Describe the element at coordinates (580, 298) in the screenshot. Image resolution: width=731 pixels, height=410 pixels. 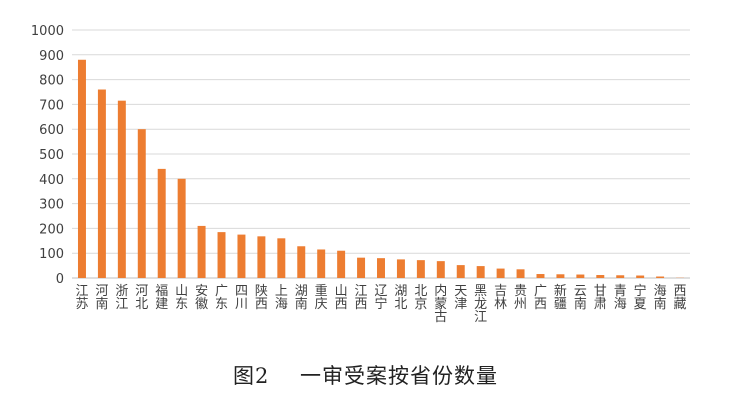
I see `x-tick-label: 云南` at that location.